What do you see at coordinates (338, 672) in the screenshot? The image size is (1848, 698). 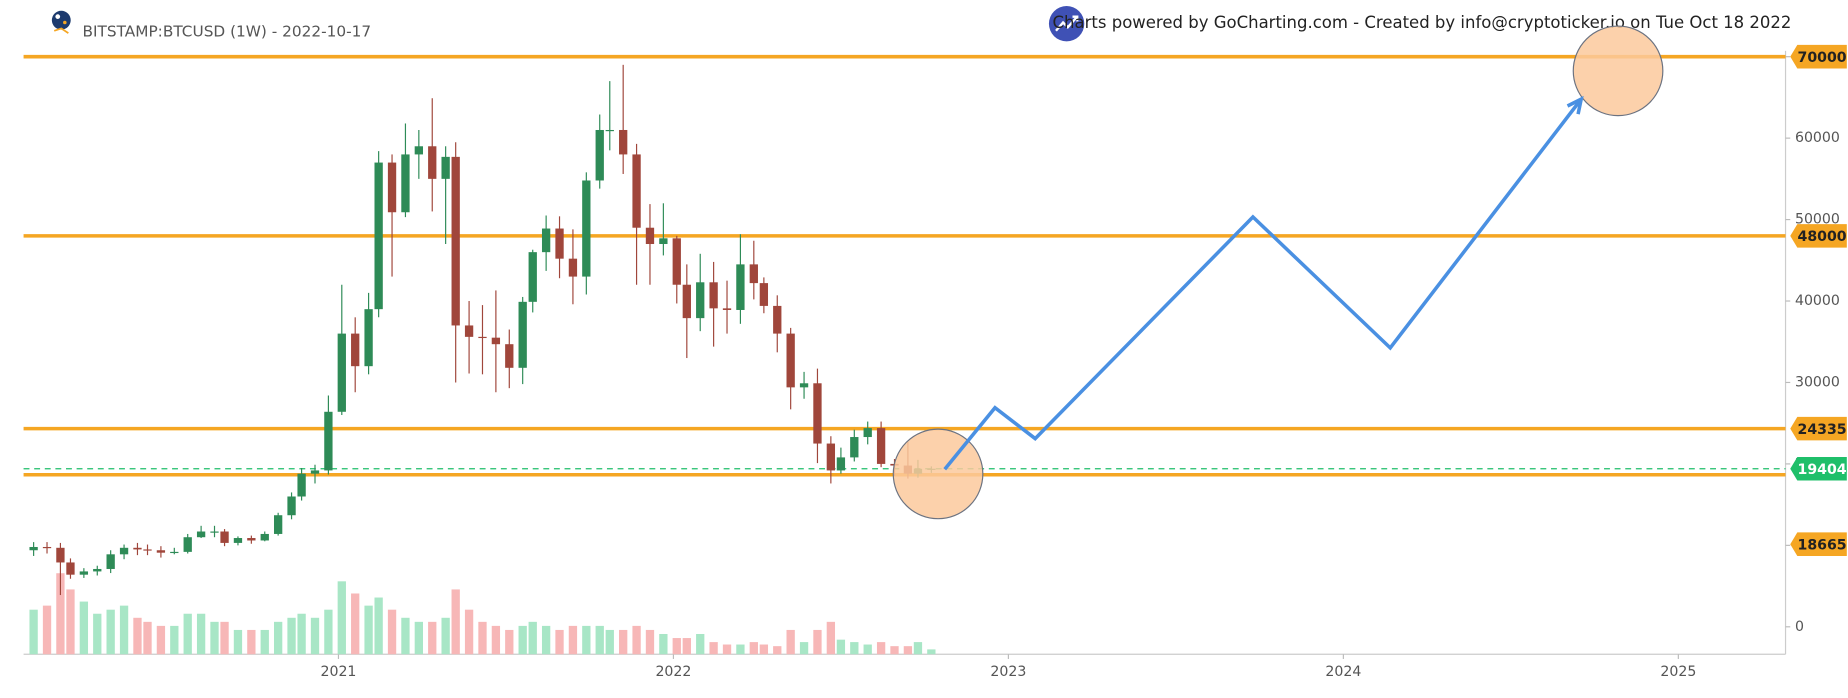 I see `x-tick-label: 2021` at bounding box center [338, 672].